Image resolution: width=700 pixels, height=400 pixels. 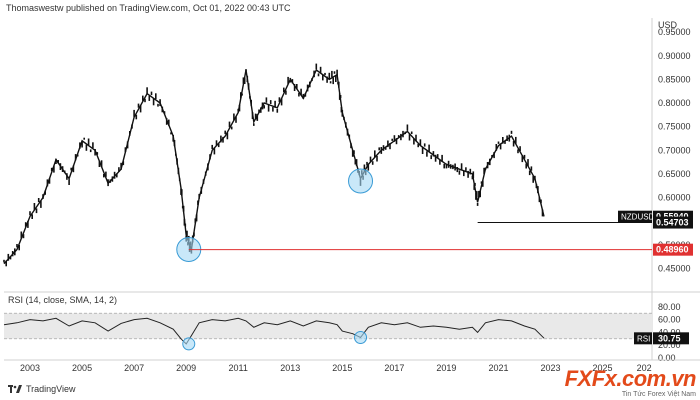 What do you see at coordinates (644, 368) in the screenshot?
I see `time-tick-label: 202` at bounding box center [644, 368].